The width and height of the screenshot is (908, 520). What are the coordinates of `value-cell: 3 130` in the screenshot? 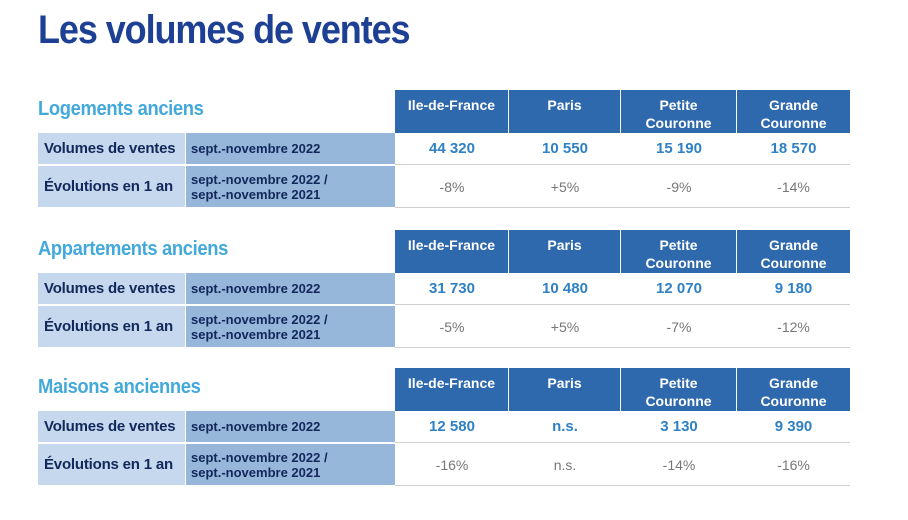 It's located at (679, 426).